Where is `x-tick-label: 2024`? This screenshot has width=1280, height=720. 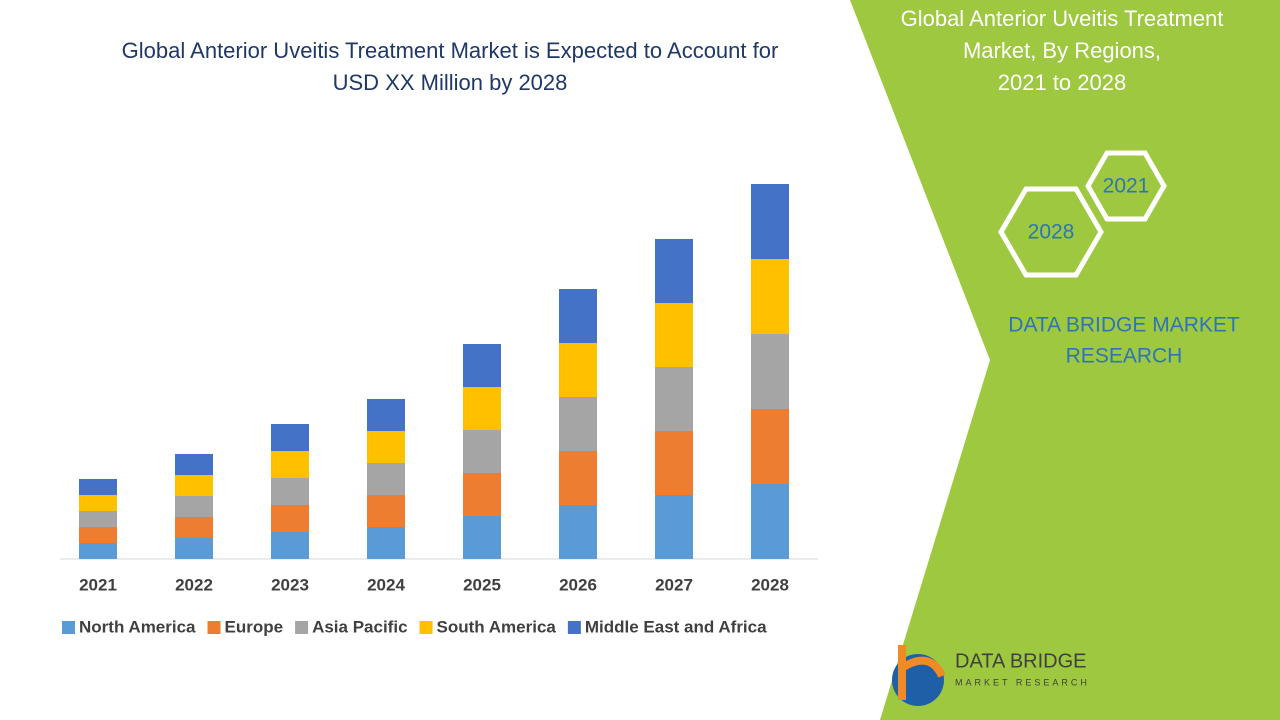 x-tick-label: 2024 is located at coordinates (386, 584).